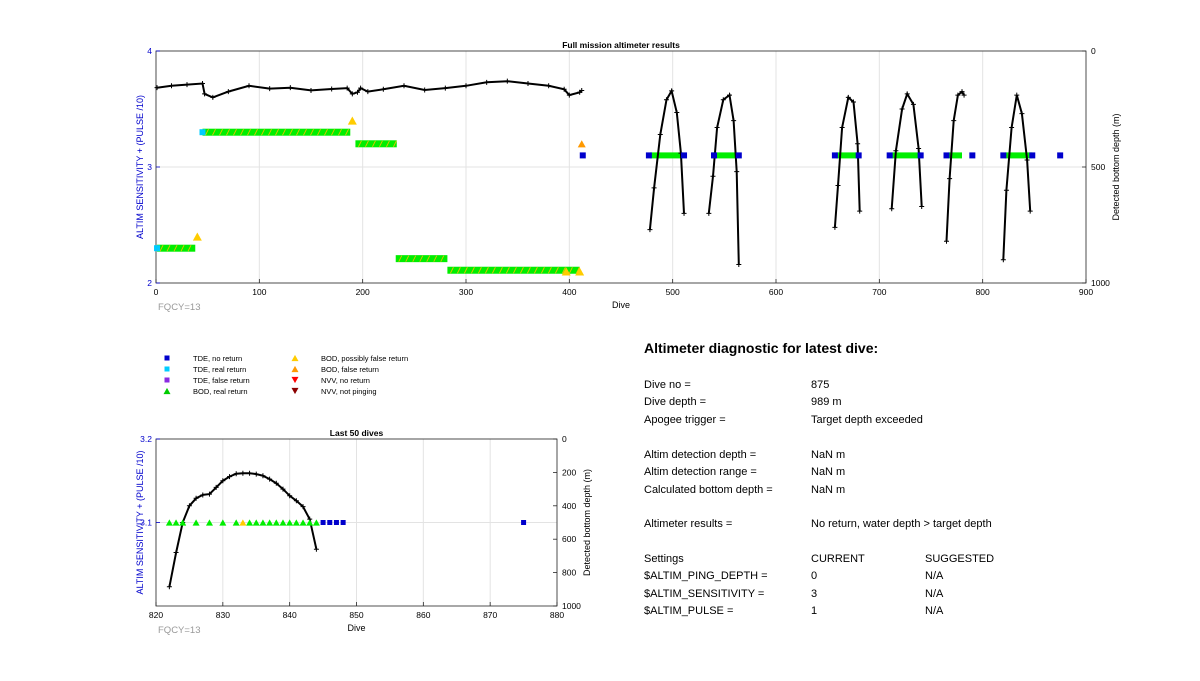 The width and height of the screenshot is (1200, 681). Describe the element at coordinates (571, 606) in the screenshot. I see `y2-tick-label: 1000` at that location.